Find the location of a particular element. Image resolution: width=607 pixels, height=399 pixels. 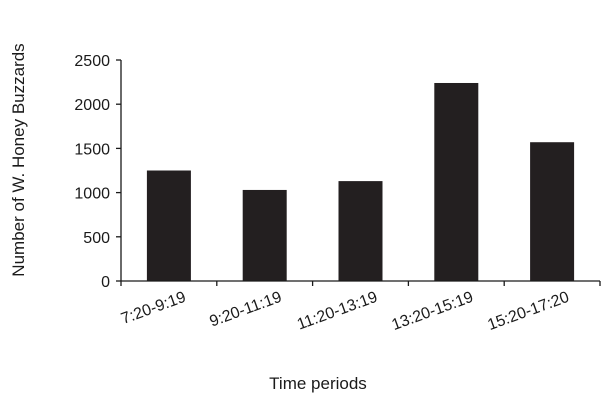

x-tick-label: 7:20-9:19 is located at coordinates (153, 308).